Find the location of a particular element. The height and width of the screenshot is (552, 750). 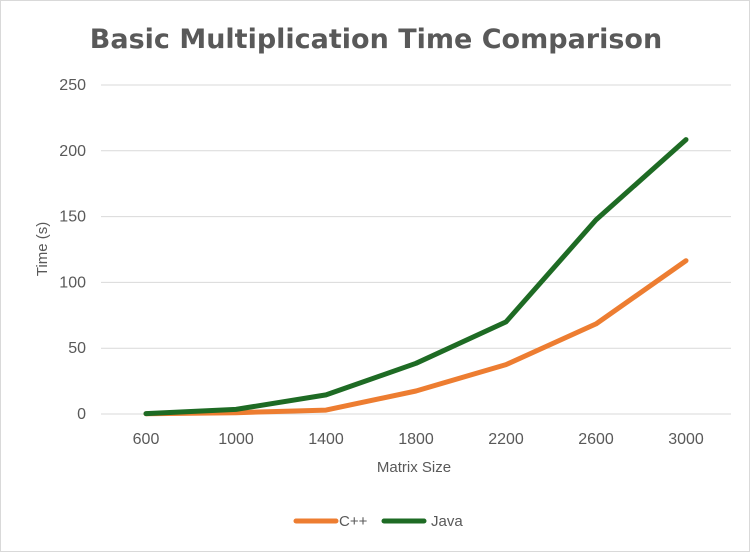

legend: C++ Java is located at coordinates (378, 521).